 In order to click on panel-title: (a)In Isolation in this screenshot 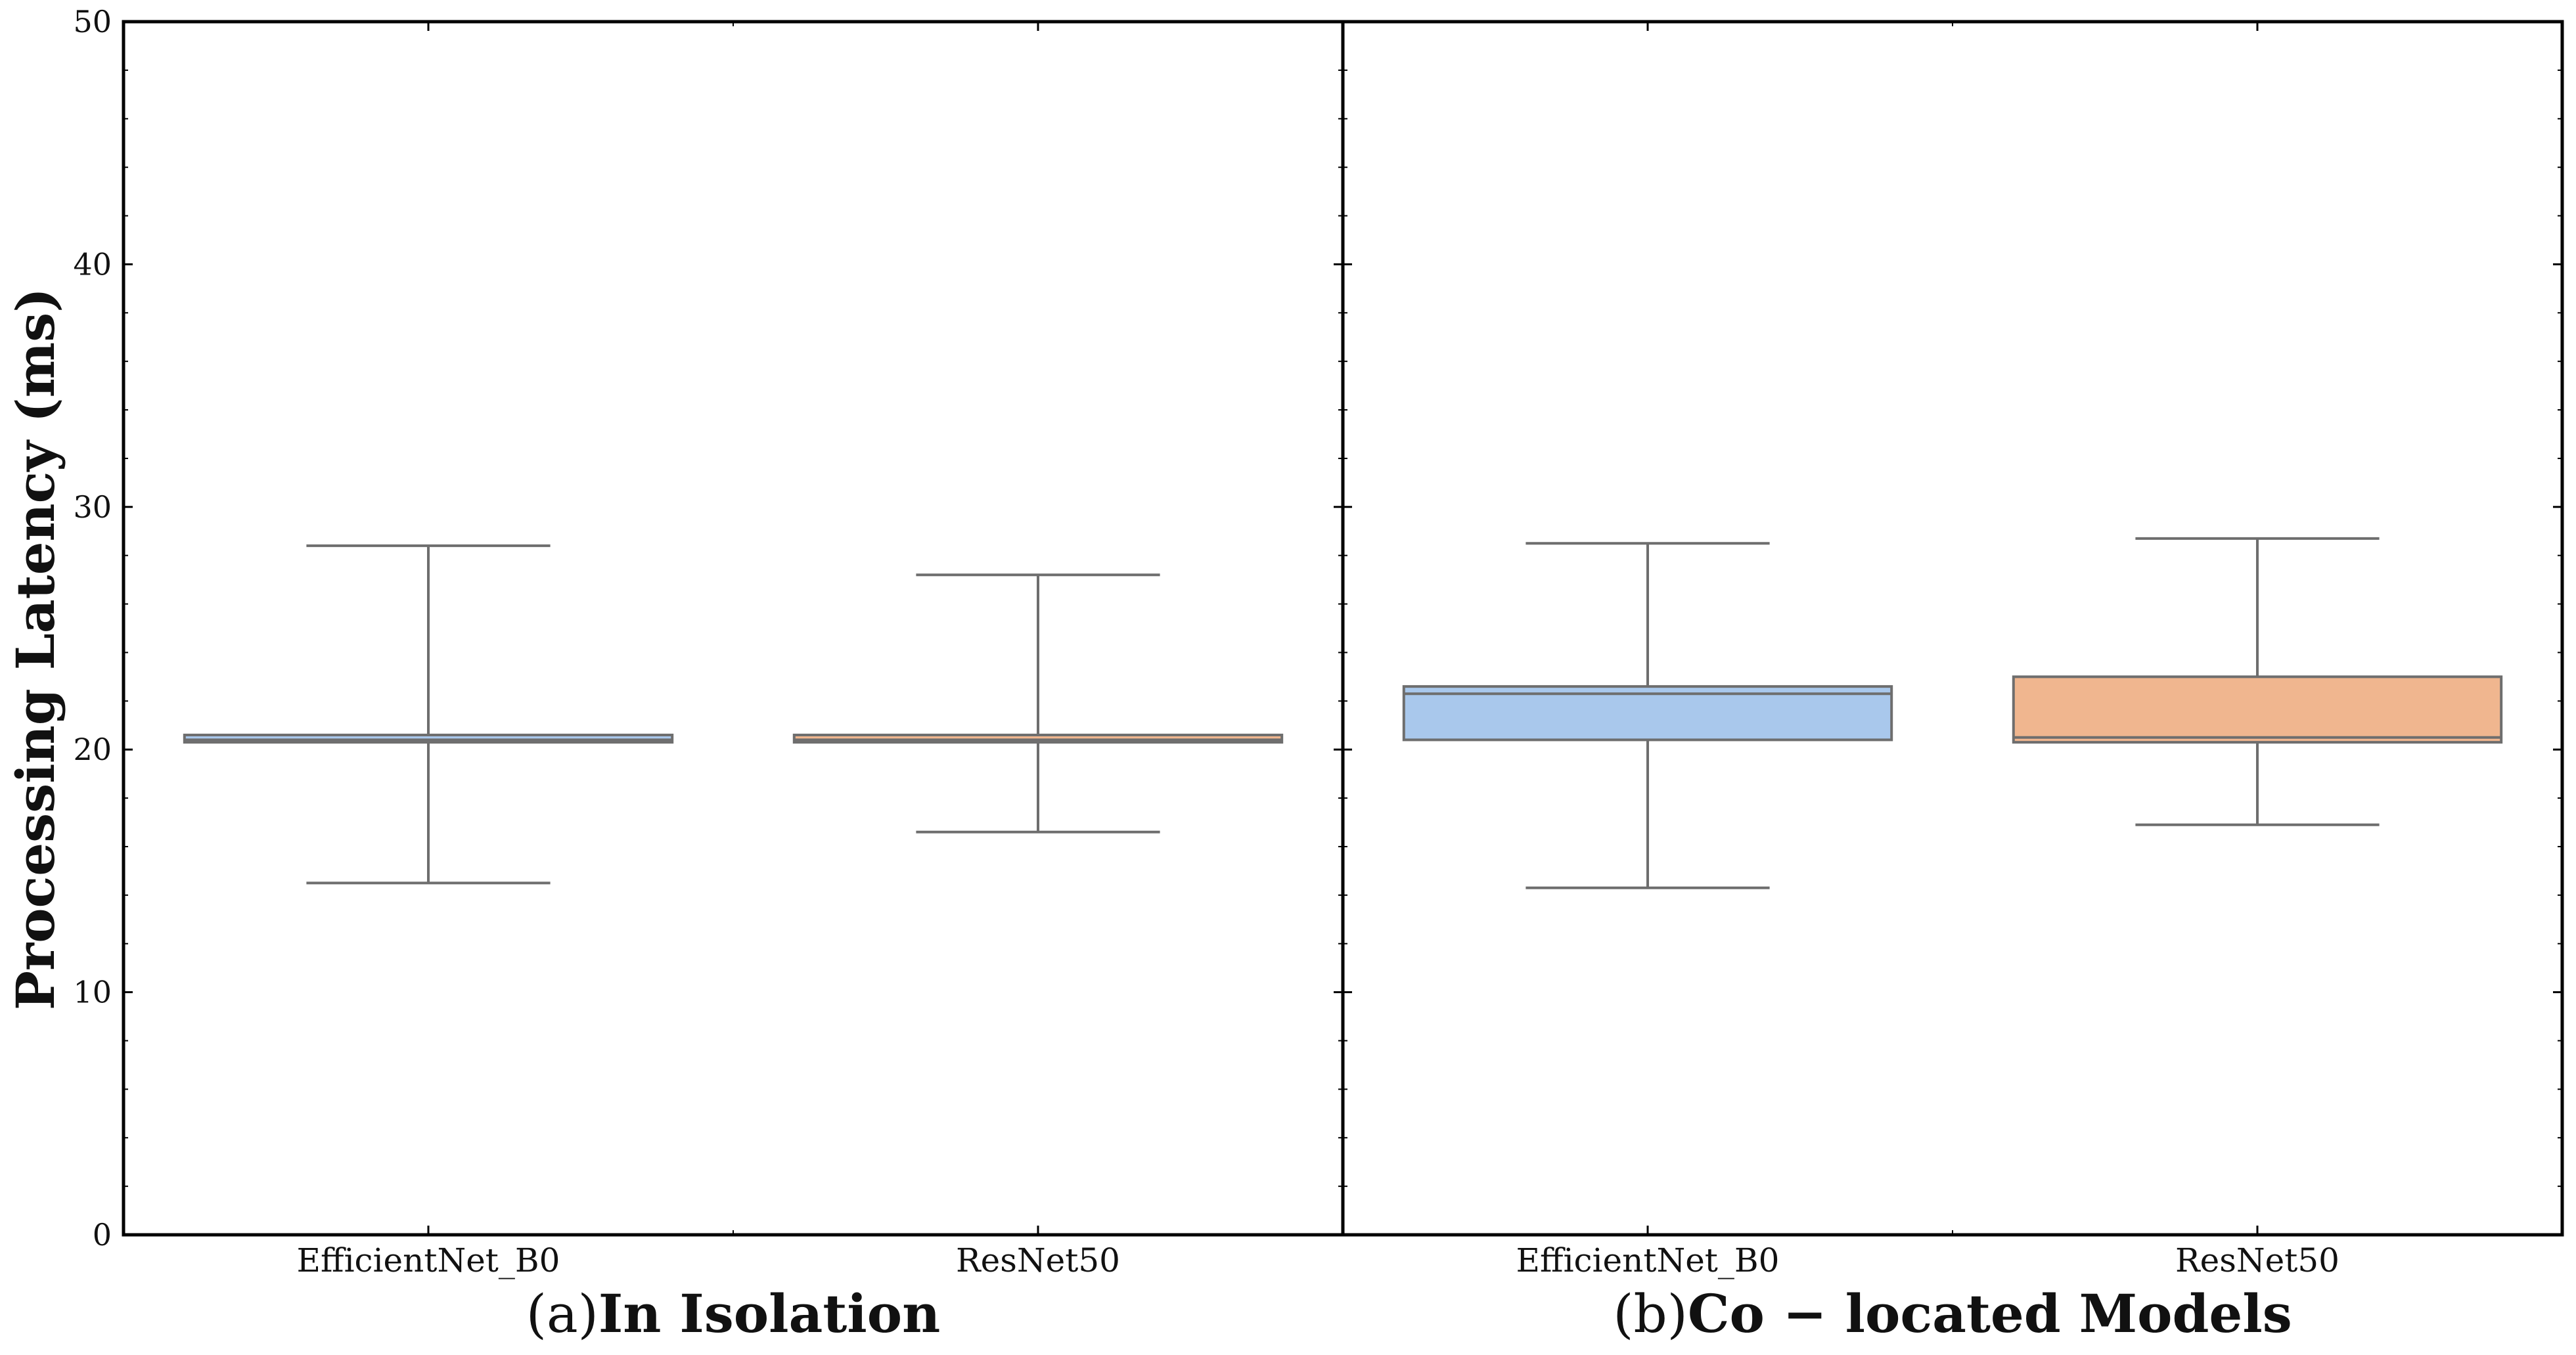, I will do `click(733, 1313)`.